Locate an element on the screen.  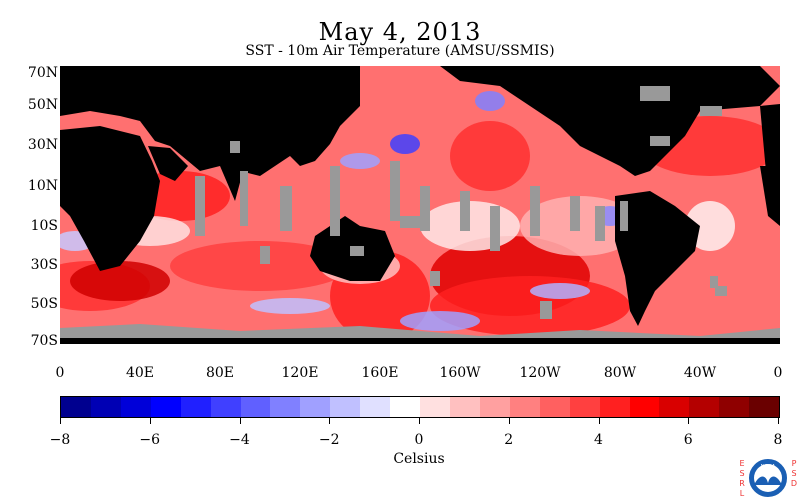
lon-label-2: 80E is located at coordinates (220, 373).